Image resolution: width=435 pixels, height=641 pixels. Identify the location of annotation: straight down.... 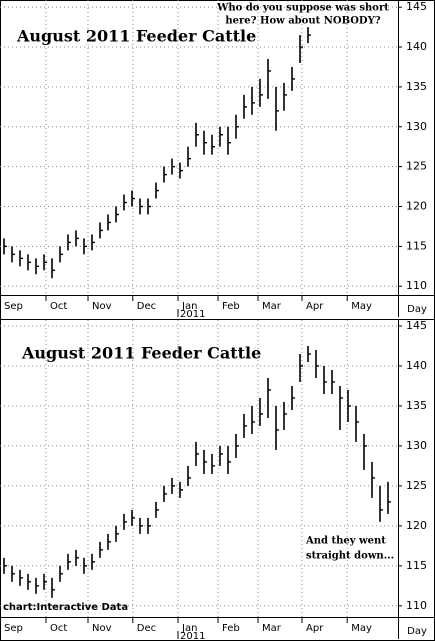
(350, 556).